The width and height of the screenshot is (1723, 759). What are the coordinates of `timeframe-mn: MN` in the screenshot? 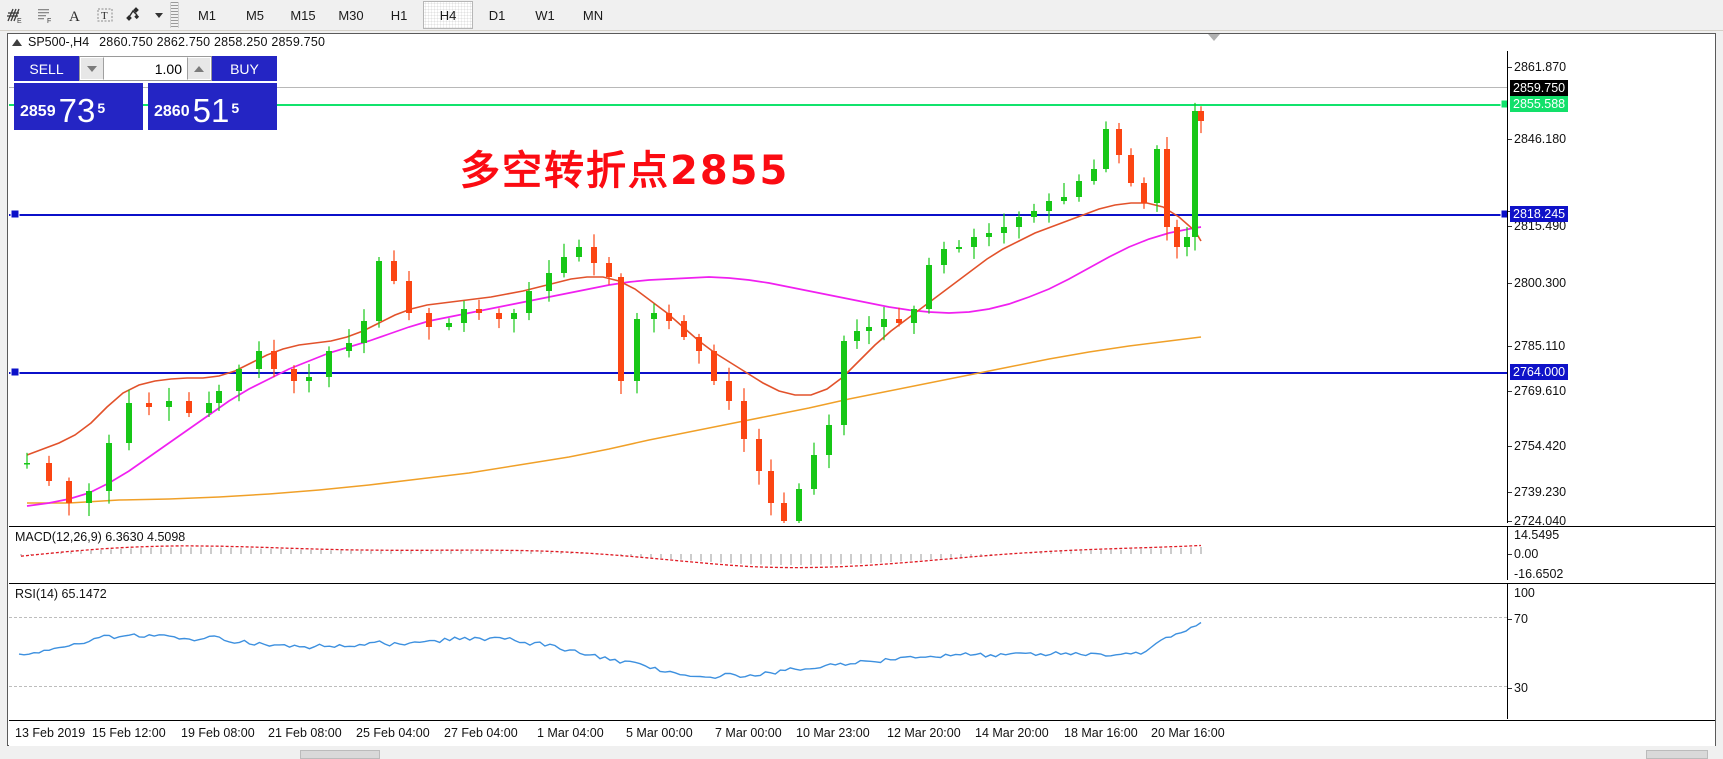 It's located at (593, 15).